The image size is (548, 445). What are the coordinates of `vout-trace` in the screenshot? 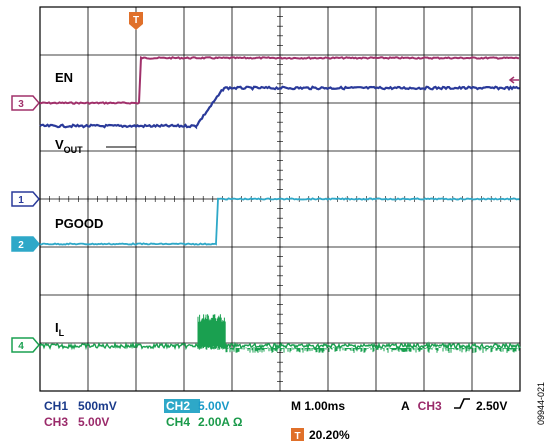 It's located at (279, 107).